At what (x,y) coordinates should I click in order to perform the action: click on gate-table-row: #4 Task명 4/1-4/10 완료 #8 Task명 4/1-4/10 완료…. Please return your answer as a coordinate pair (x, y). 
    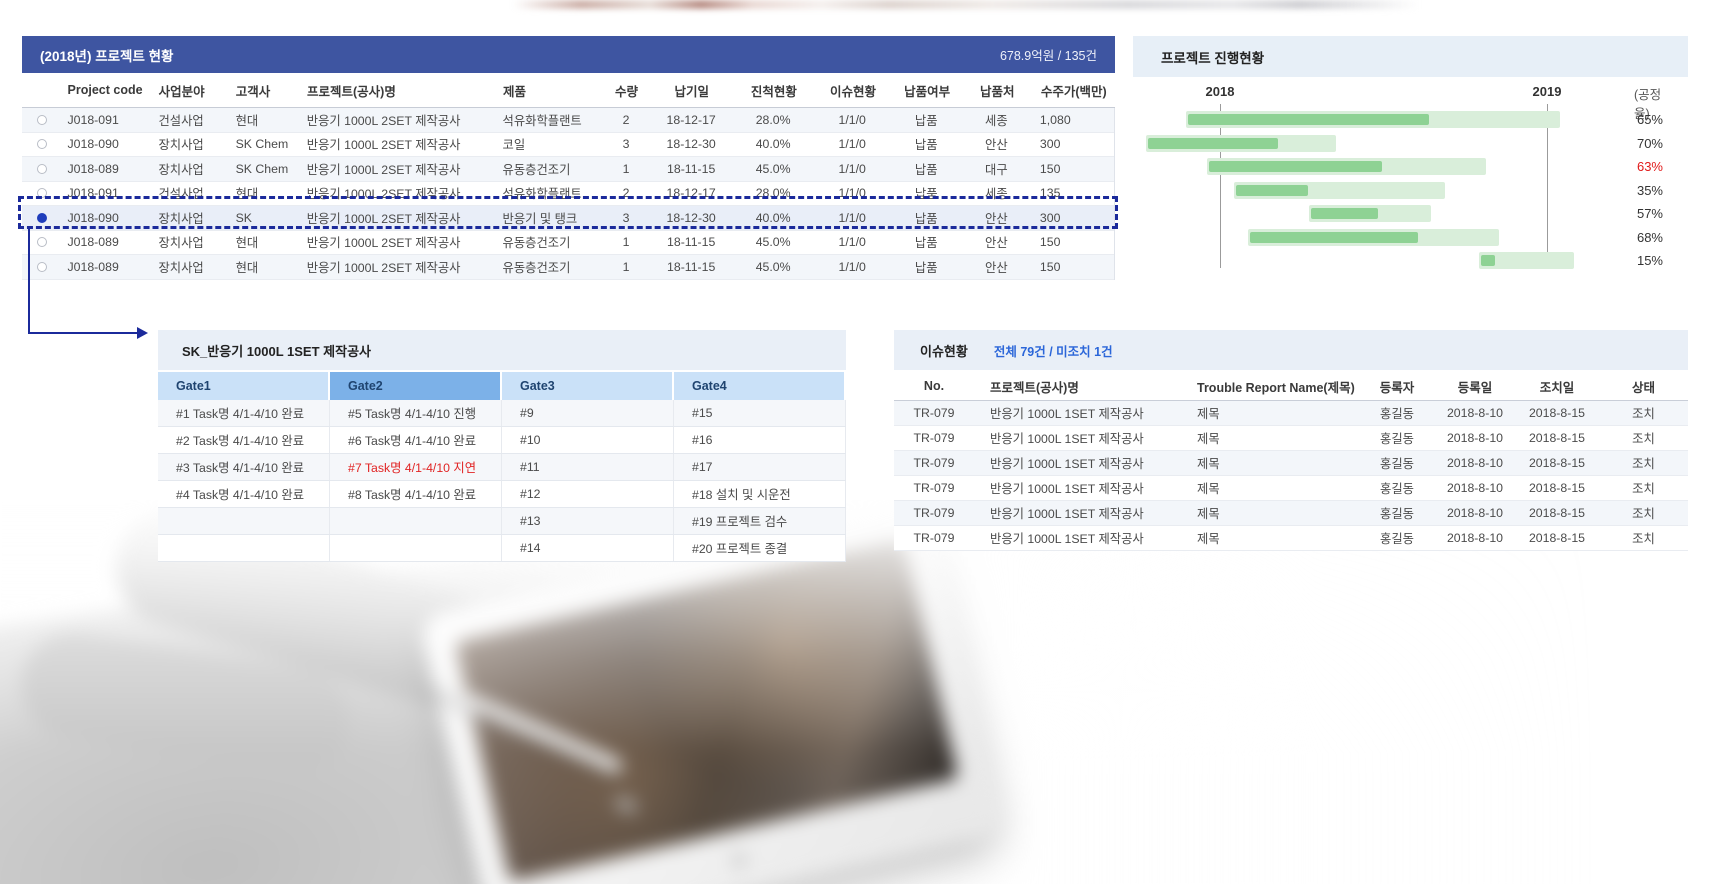
    Looking at the image, I should click on (502, 494).